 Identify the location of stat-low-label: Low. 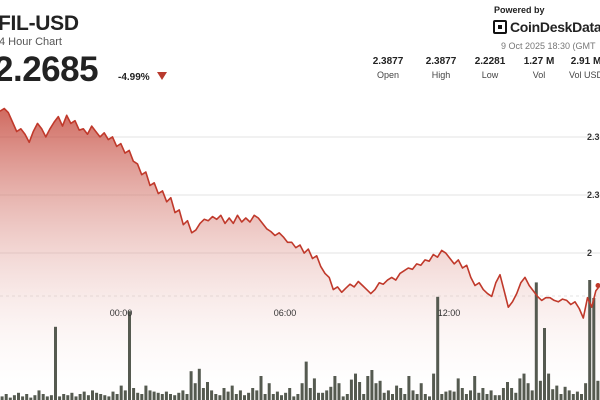
(490, 75).